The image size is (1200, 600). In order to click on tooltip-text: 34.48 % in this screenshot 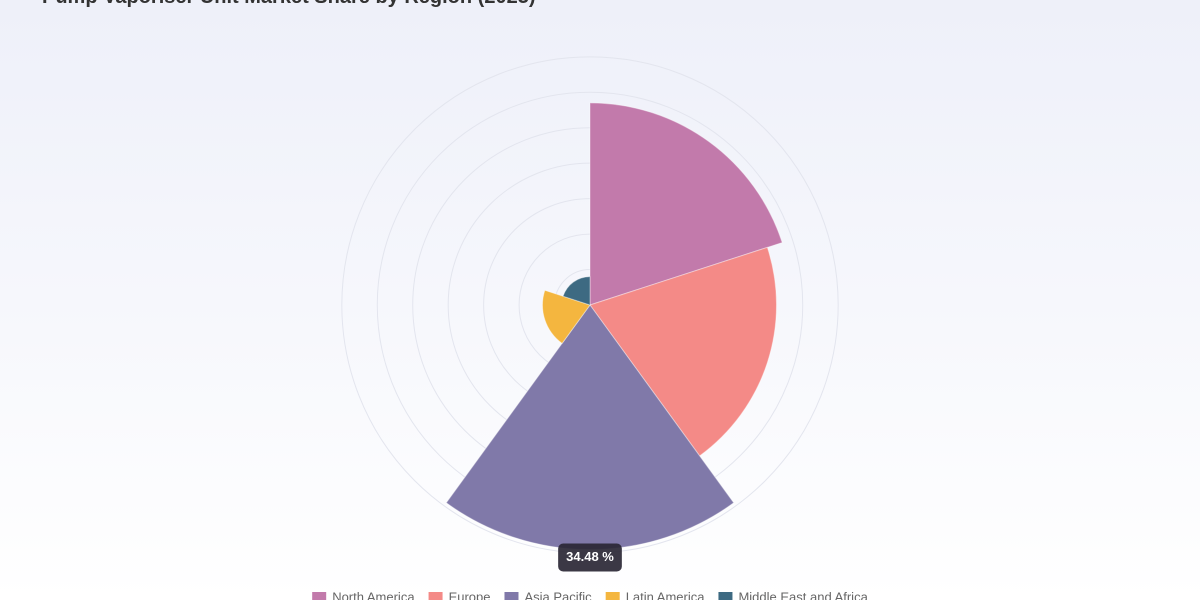, I will do `click(590, 556)`.